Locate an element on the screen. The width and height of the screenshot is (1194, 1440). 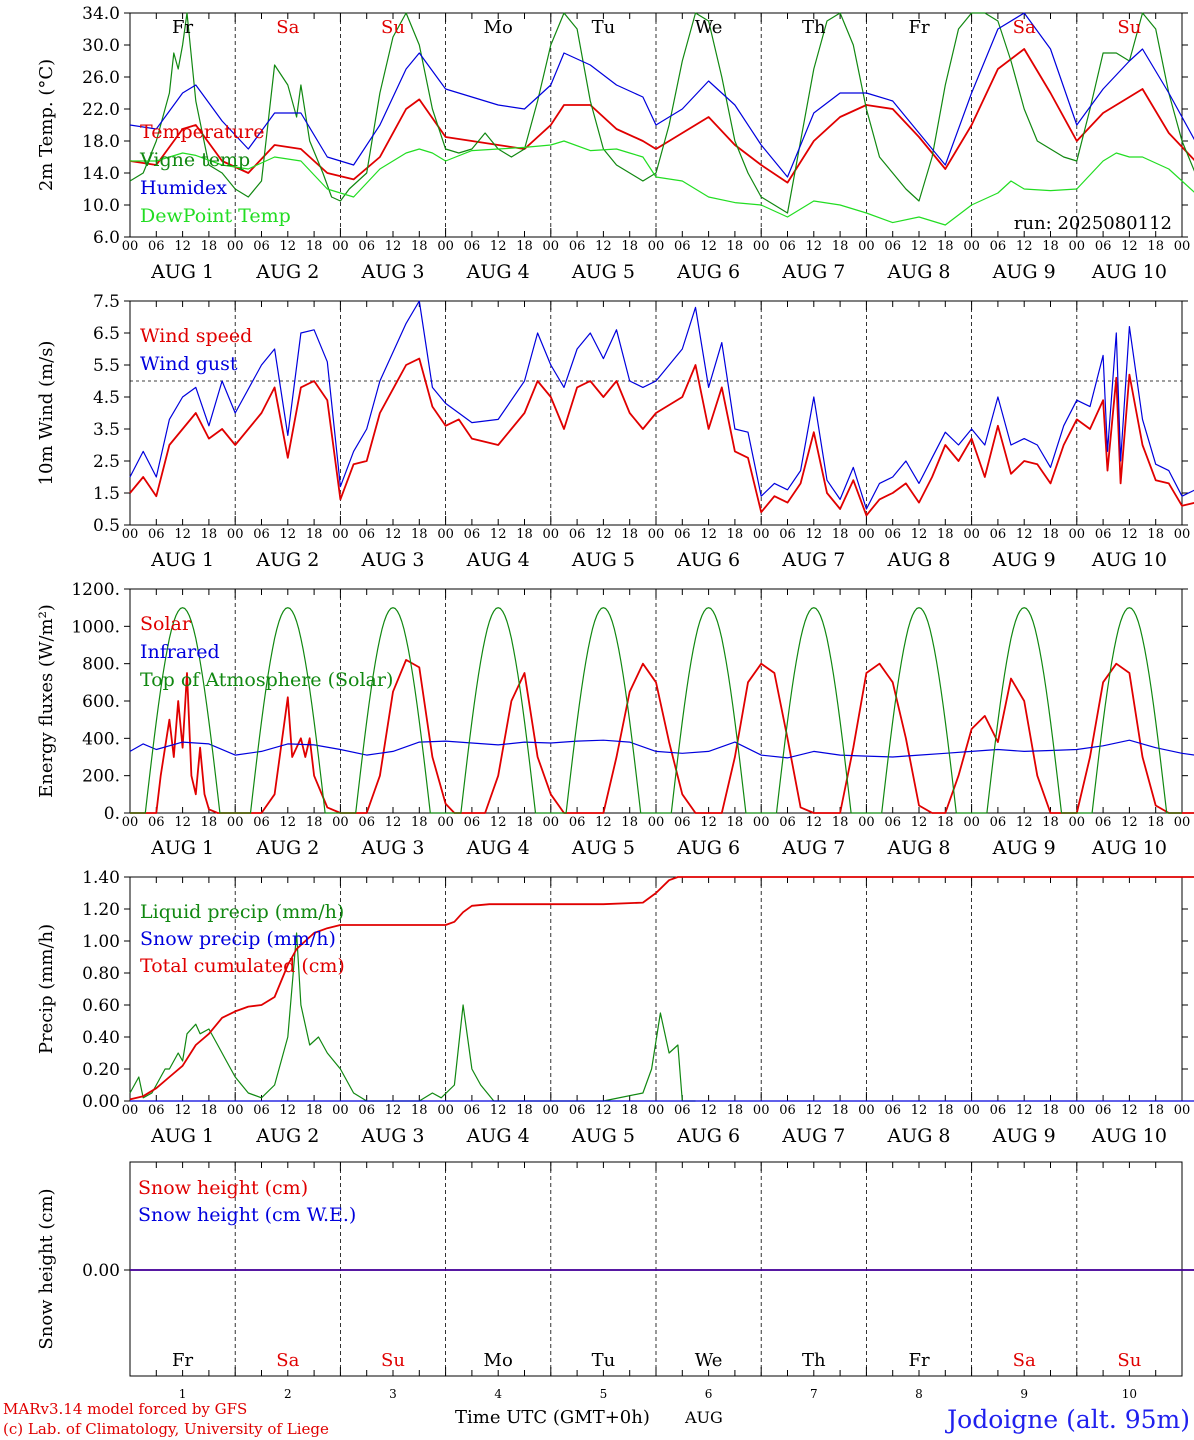
y-tick-label: 600. is located at coordinates (101, 702).